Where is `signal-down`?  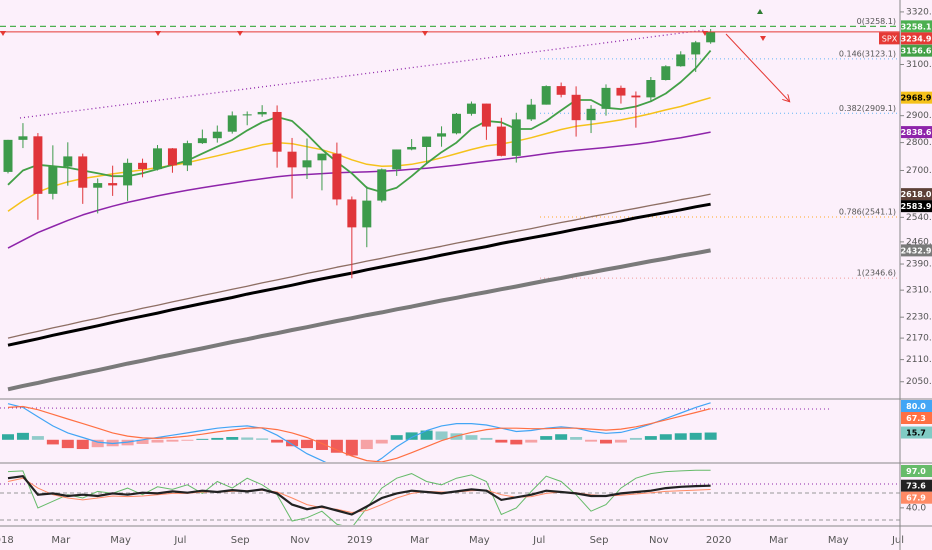 signal-down is located at coordinates (763, 38).